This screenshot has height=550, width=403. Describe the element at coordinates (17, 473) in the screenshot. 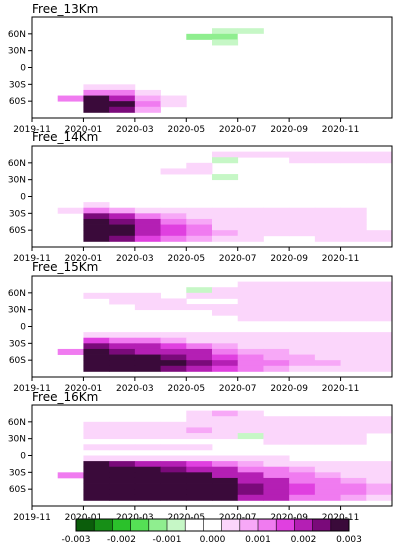

I see `y-tick-label: 30S` at that location.